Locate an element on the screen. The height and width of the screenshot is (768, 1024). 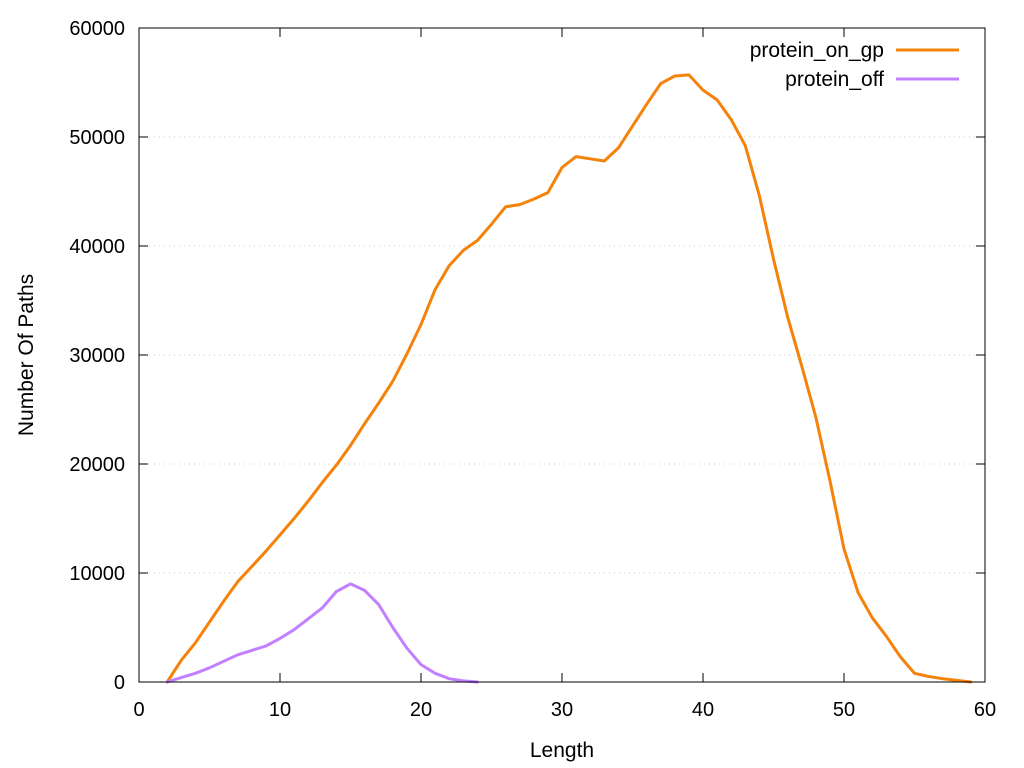
y-tick-label: 40000 is located at coordinates (97, 247).